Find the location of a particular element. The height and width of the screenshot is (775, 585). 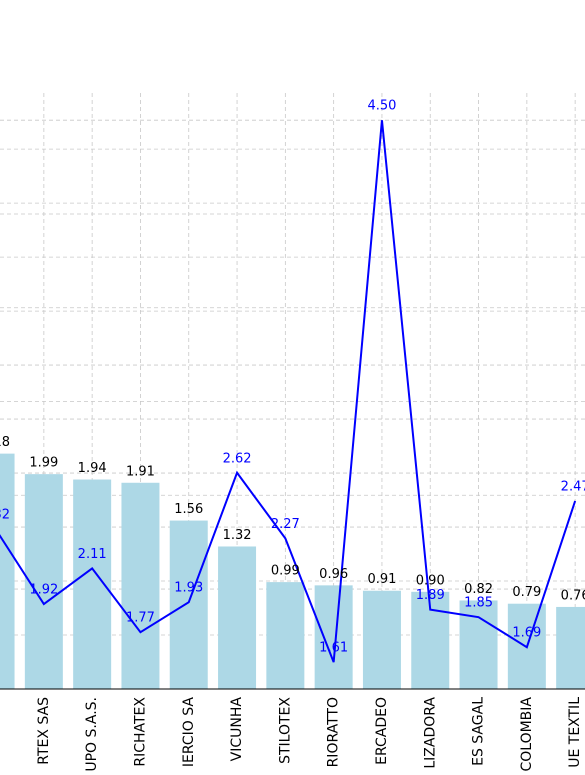

x-tick-label: COLOMBIA is located at coordinates (527, 734).